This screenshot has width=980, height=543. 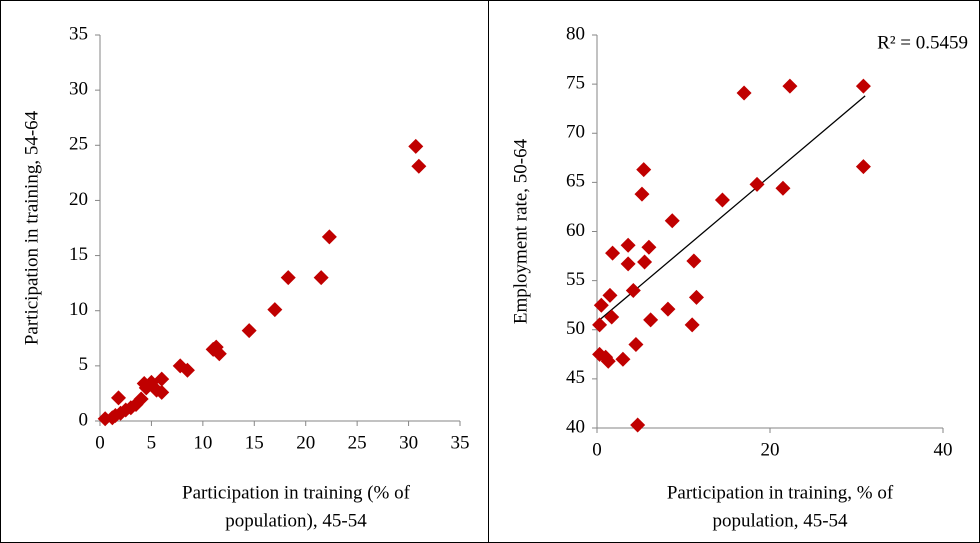 I want to click on y-tick-label: 10, so click(x=78, y=309).